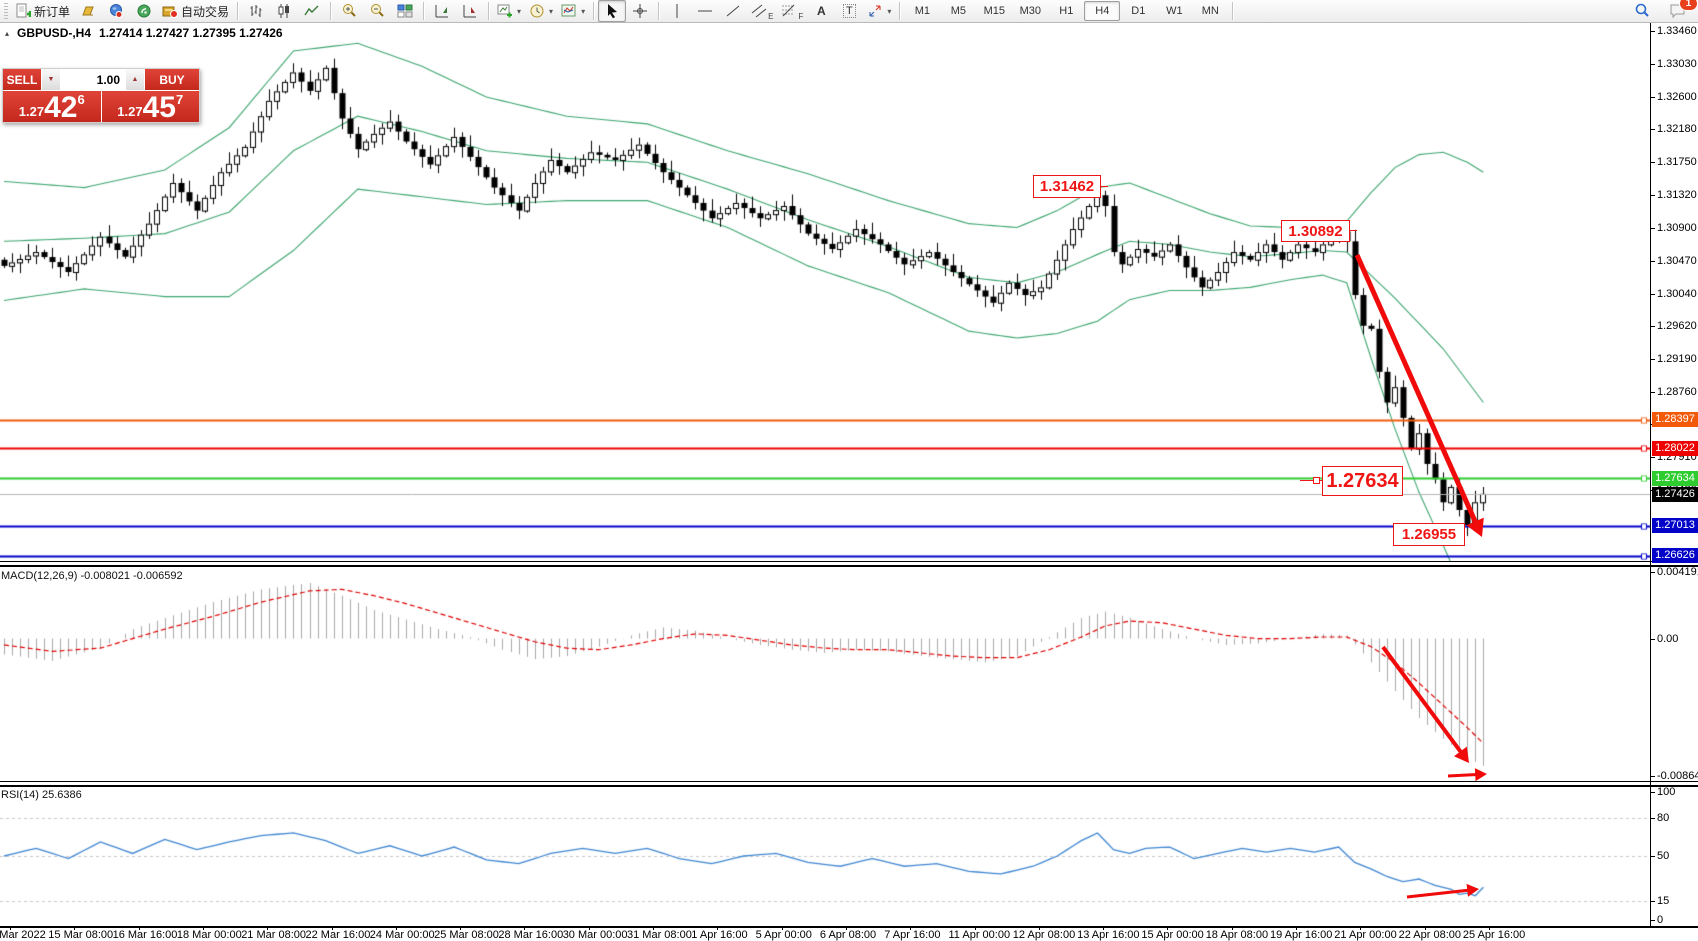  Describe the element at coordinates (879, 11) in the screenshot. I see `arrows-tool: ▾` at that location.